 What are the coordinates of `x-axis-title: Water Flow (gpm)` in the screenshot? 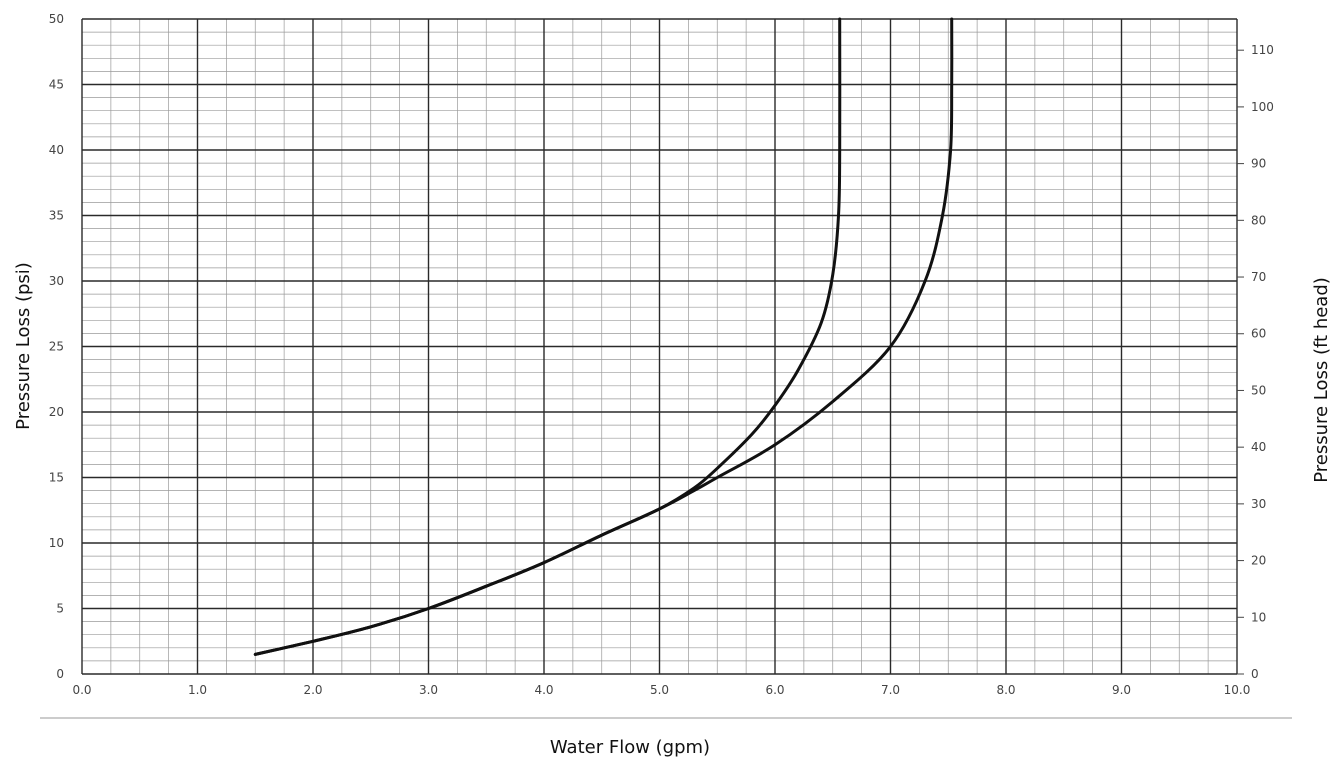 It's located at (630, 747).